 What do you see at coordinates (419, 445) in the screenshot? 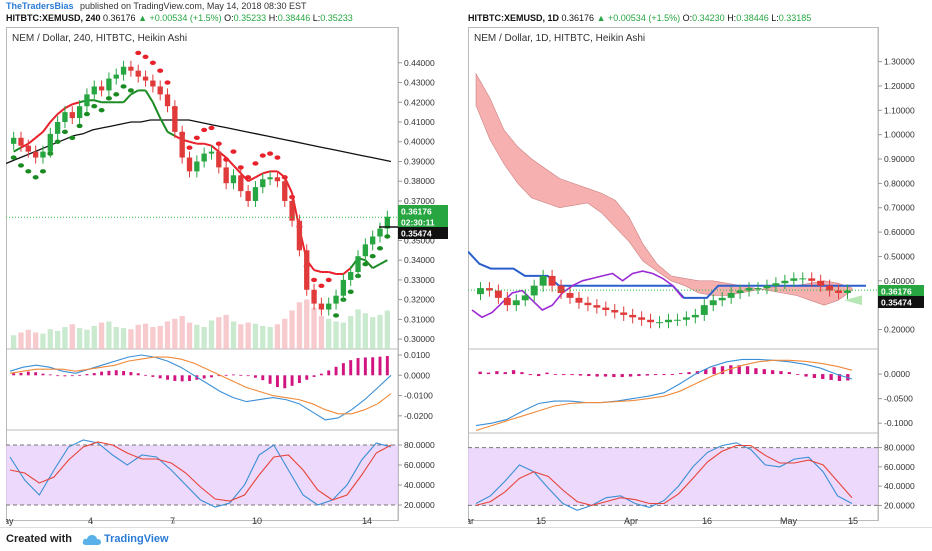
I see `stoch-tick-label: 80.0000` at bounding box center [419, 445].